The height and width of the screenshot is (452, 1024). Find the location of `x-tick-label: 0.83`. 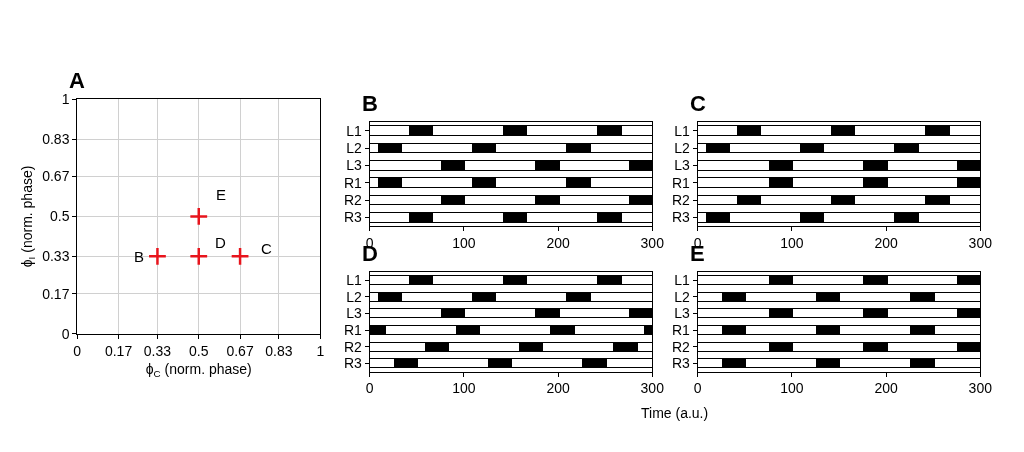

x-tick-label: 0.83 is located at coordinates (279, 350).